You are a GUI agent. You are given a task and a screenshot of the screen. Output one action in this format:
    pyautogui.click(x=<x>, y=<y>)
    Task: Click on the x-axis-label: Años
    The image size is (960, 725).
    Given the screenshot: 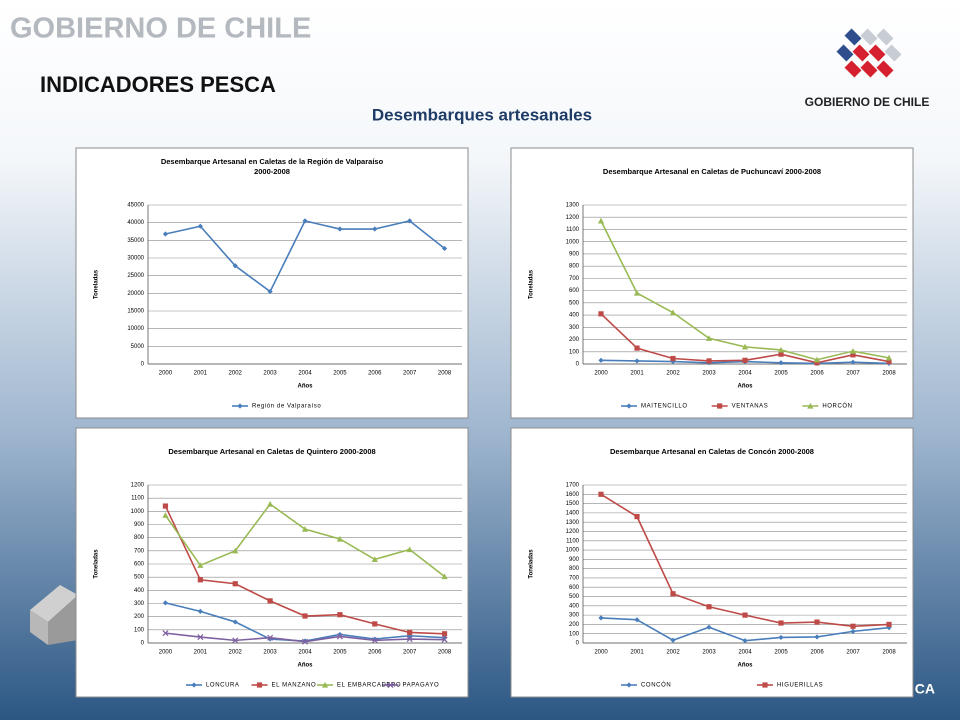 What is the action you would take?
    pyautogui.click(x=746, y=666)
    